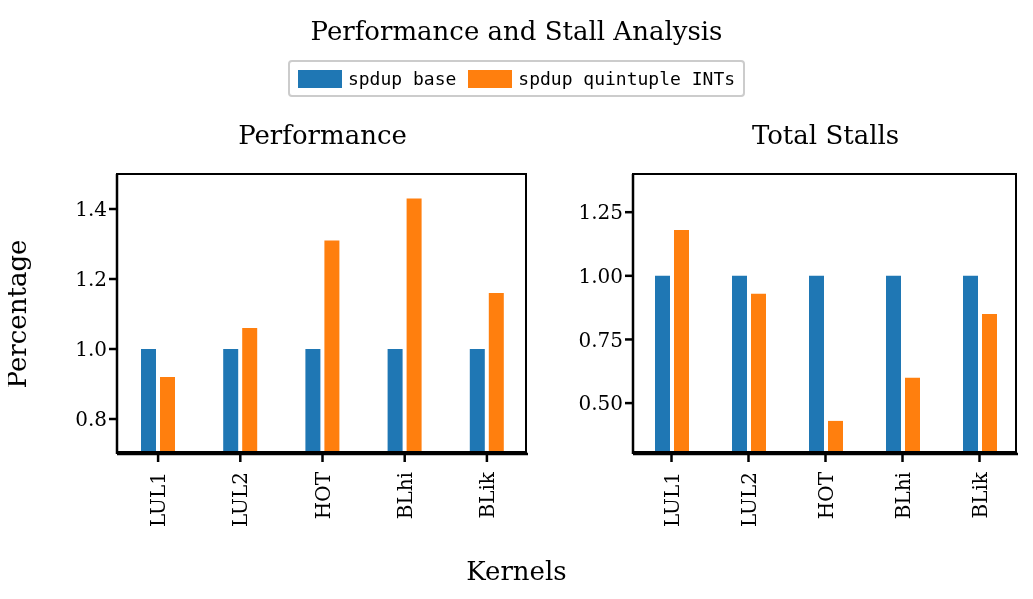 The image size is (1033, 599). Describe the element at coordinates (600, 339) in the screenshot. I see `y-tick-label: 0.75` at that location.